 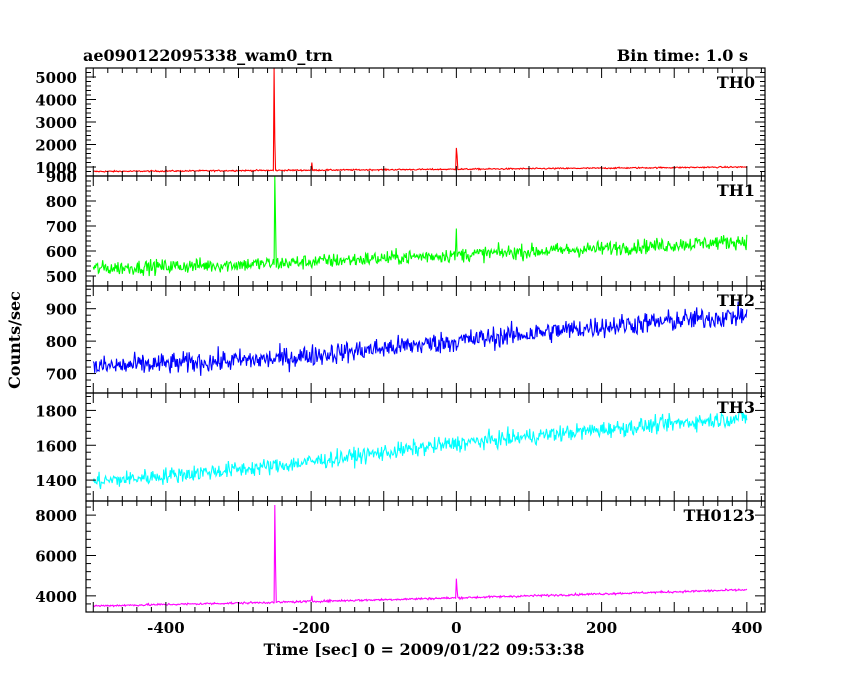 I want to click on panel-label-th0123: TH0123, so click(x=719, y=515).